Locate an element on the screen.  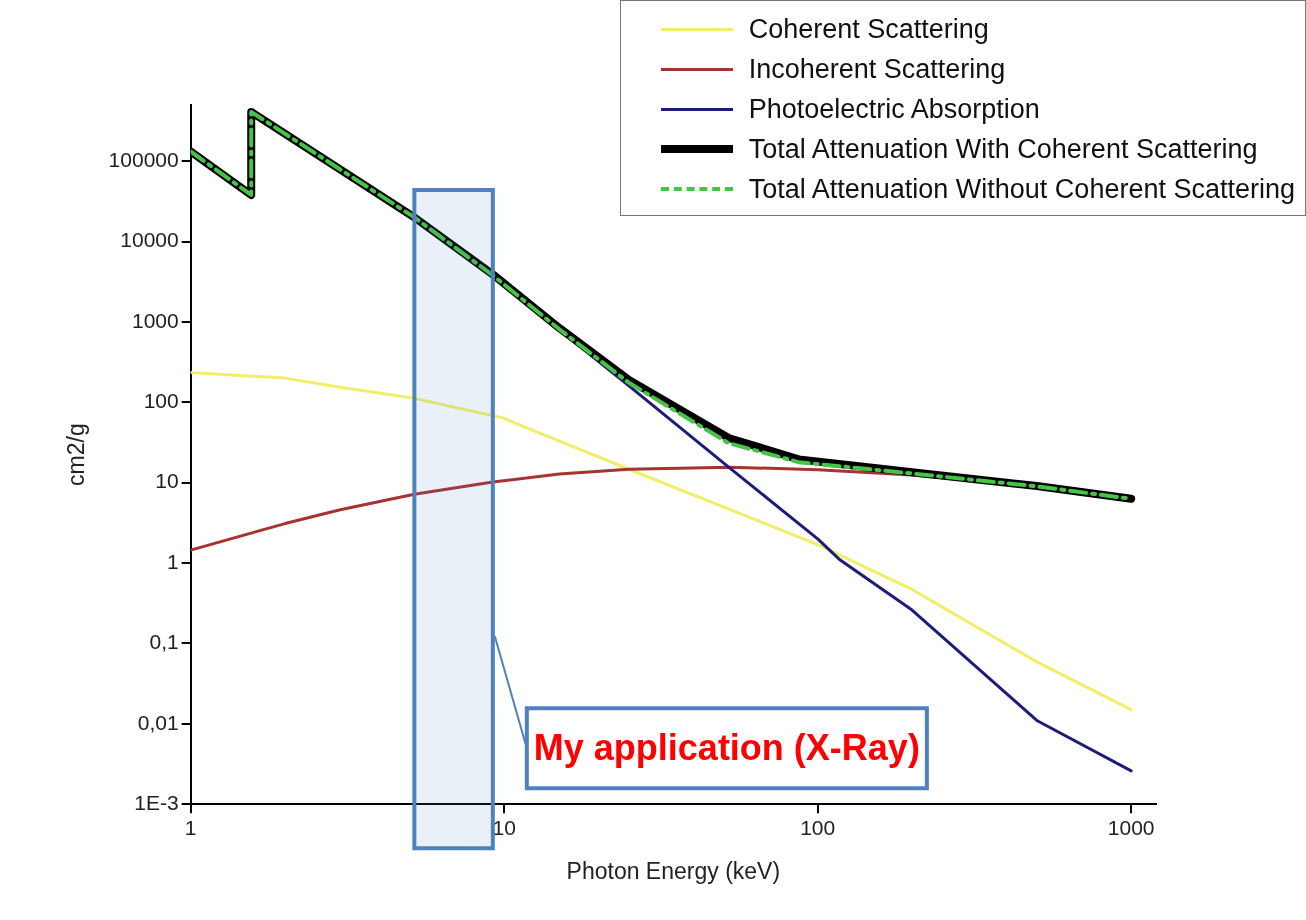
y-tick-label: 1E-3 is located at coordinates (156, 802).